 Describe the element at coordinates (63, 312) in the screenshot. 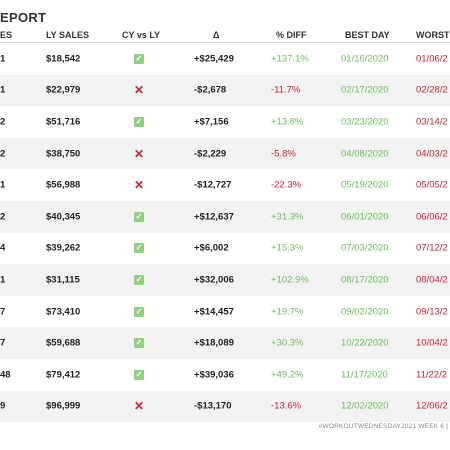

I see `ly-sales-cell: $73,410` at that location.